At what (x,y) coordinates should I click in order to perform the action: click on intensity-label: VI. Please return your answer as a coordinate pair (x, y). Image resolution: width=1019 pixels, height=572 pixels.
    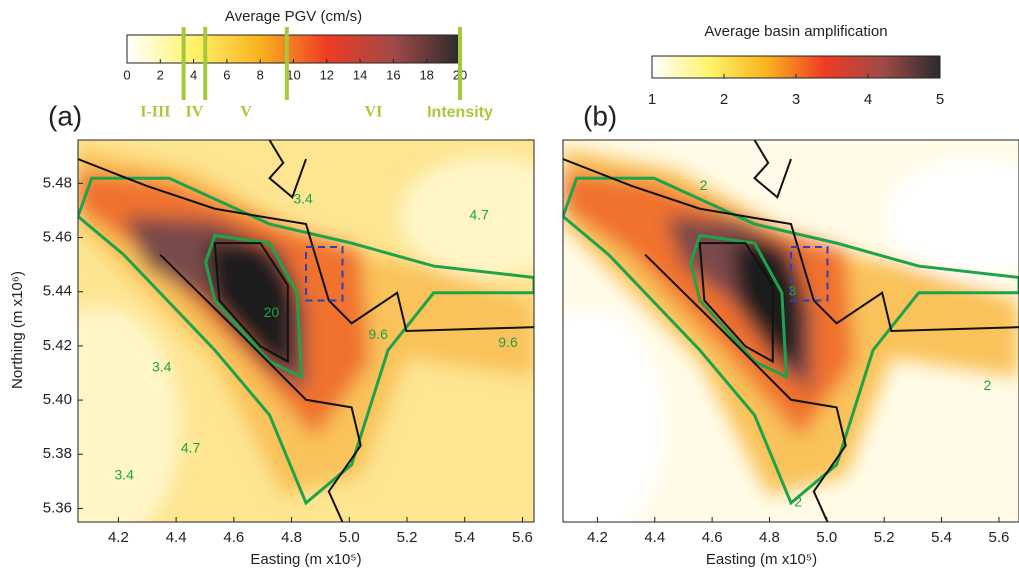
    Looking at the image, I should click on (374, 112).